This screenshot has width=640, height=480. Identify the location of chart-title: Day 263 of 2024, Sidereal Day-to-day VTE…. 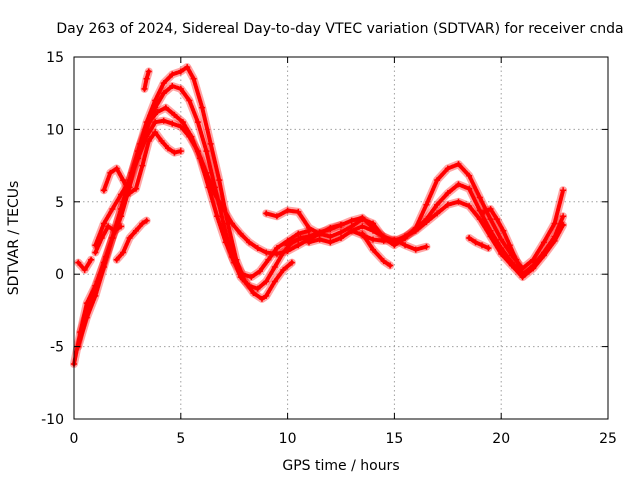
(339, 29).